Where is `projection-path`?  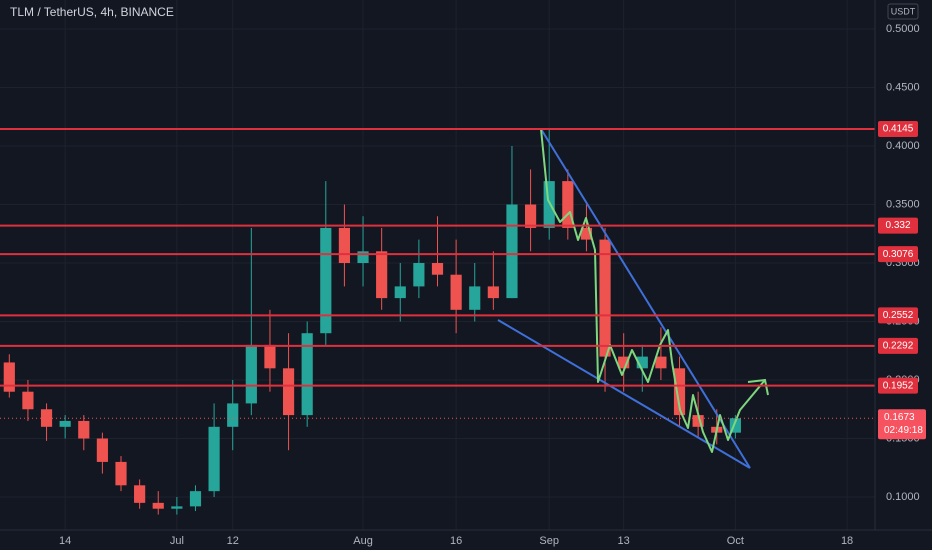
projection-path is located at coordinates (653, 290).